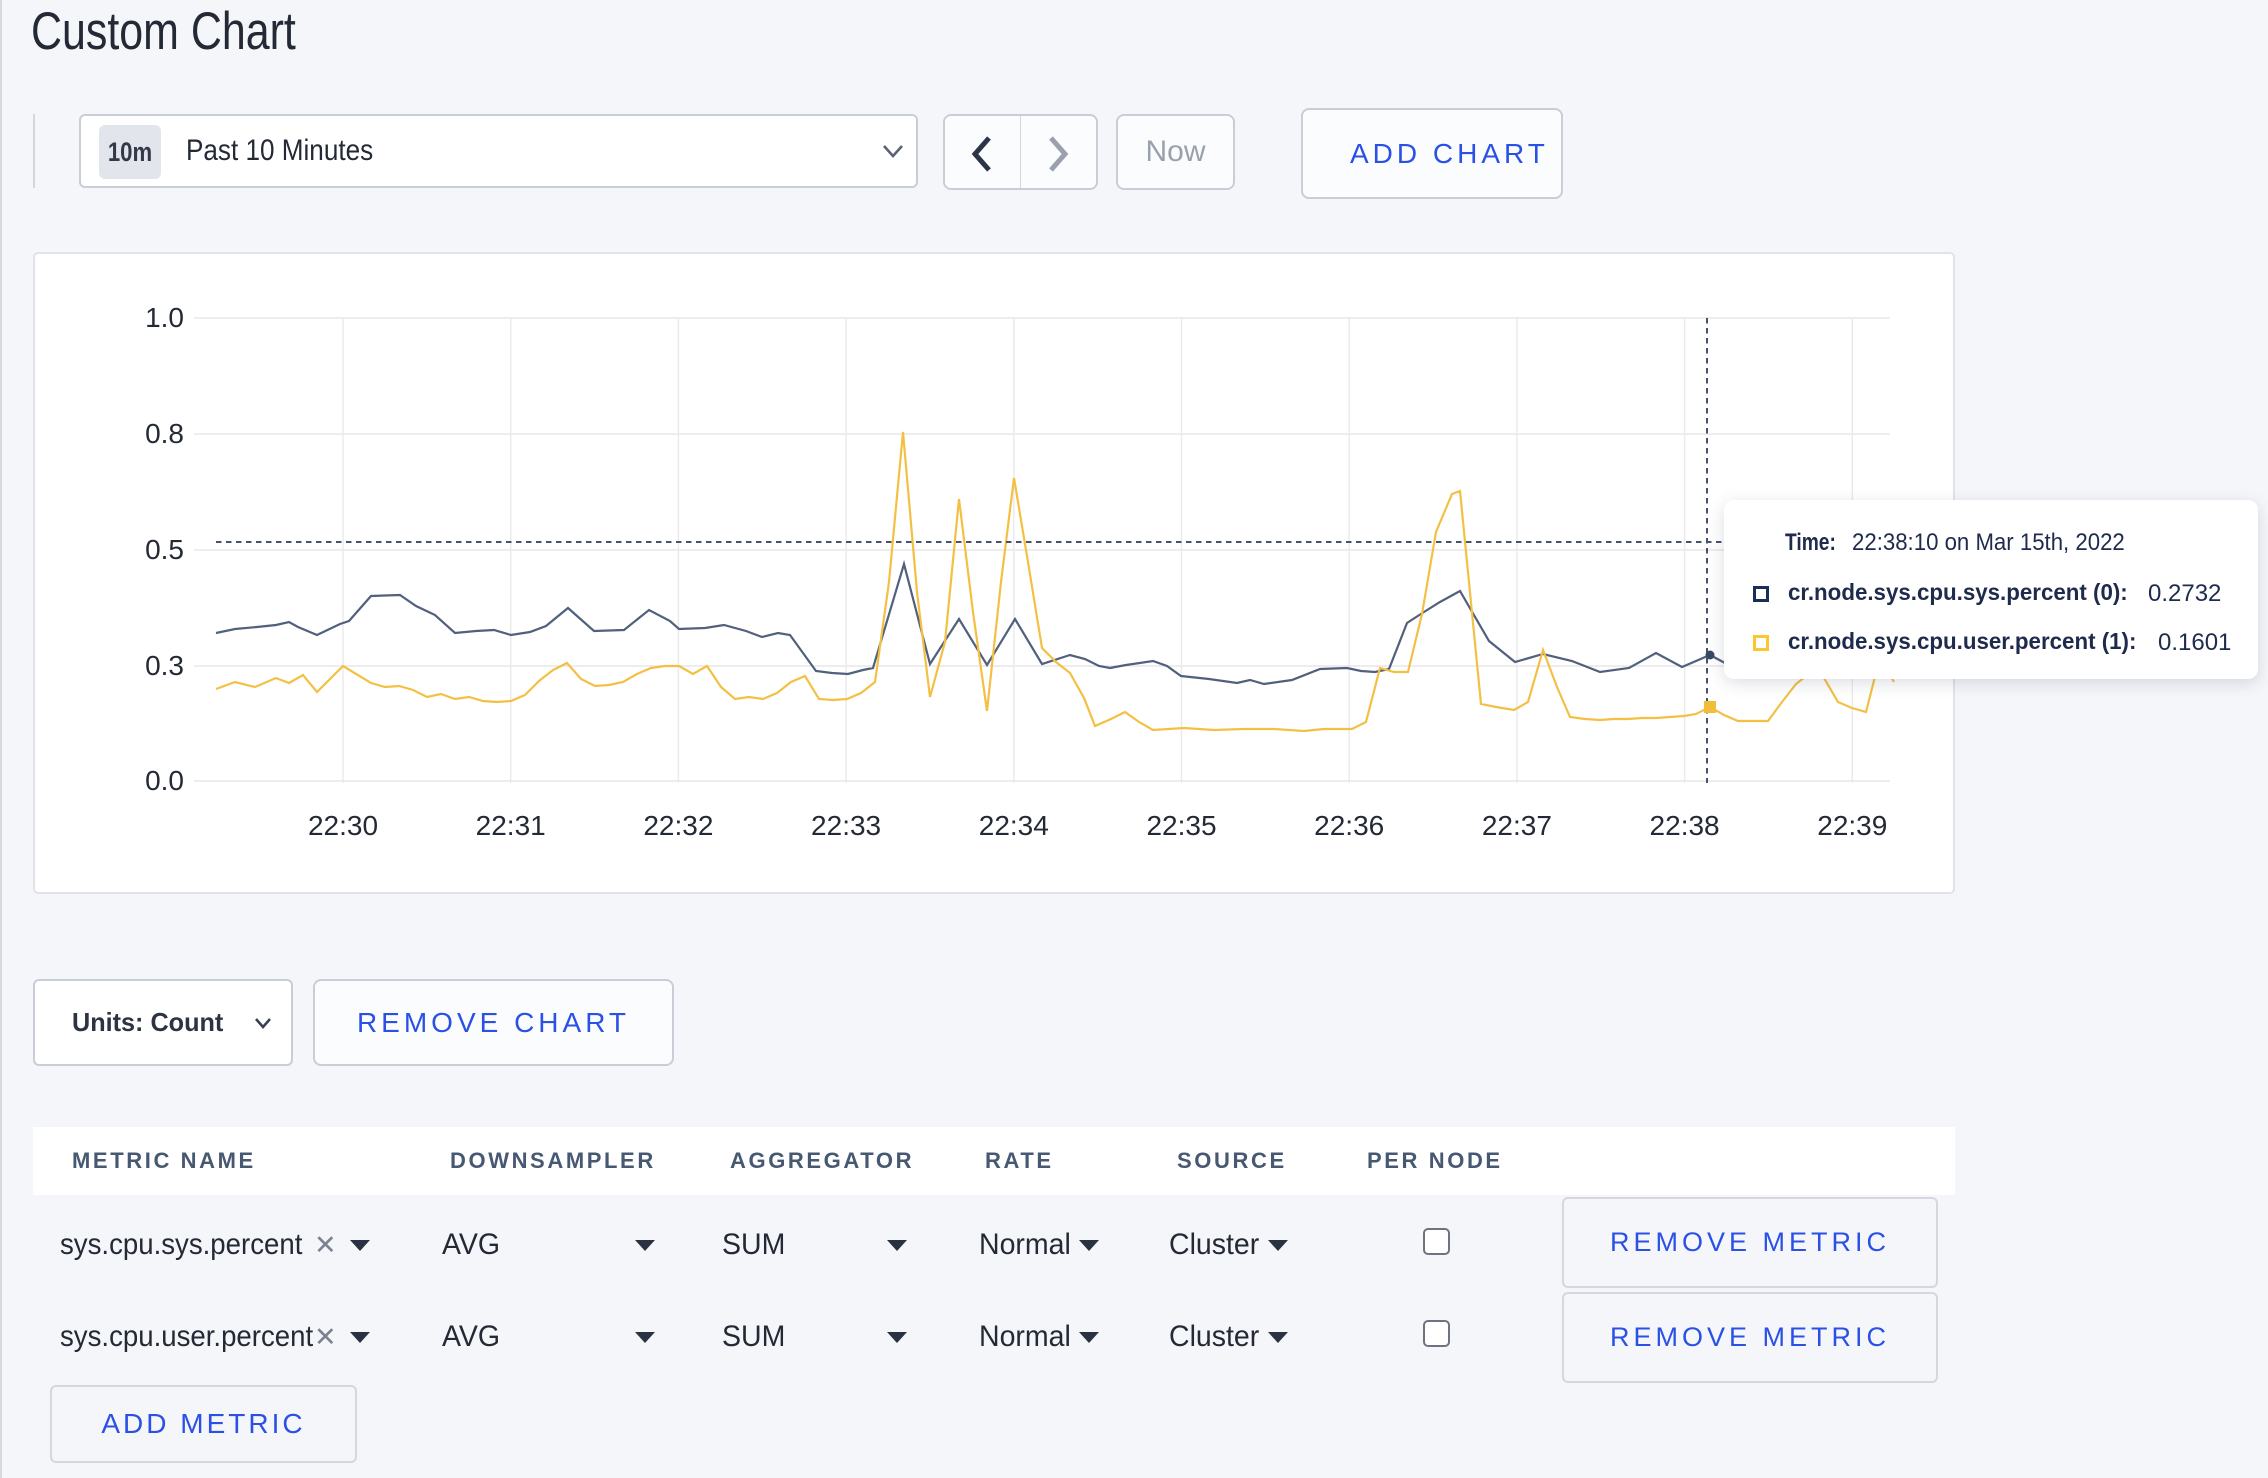  What do you see at coordinates (678, 825) in the screenshot?
I see `svg-text: 22:32` at bounding box center [678, 825].